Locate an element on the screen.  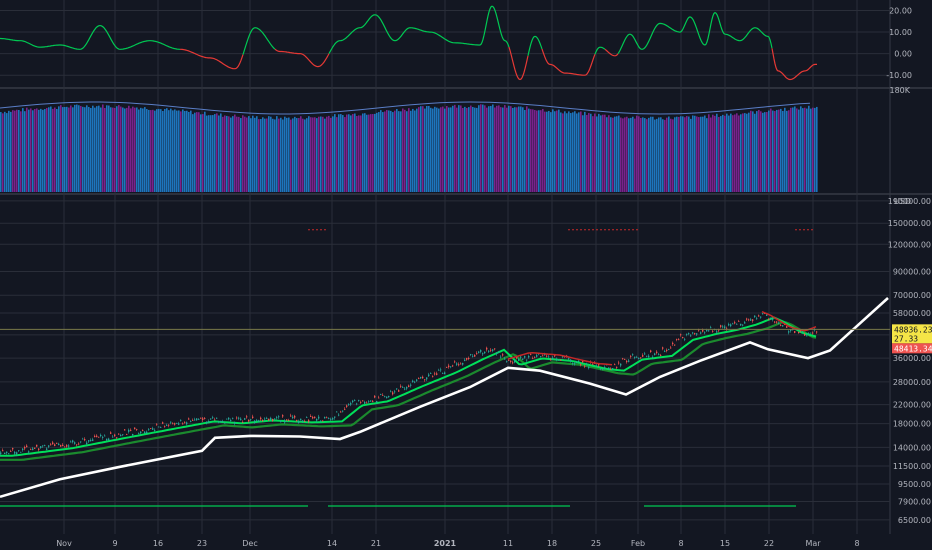
time-axis: Nov 9 16 23 Dec 14 21 2021 11 18 25 Feb 8 15 22 Mar 8 is located at coordinates (457, 543).